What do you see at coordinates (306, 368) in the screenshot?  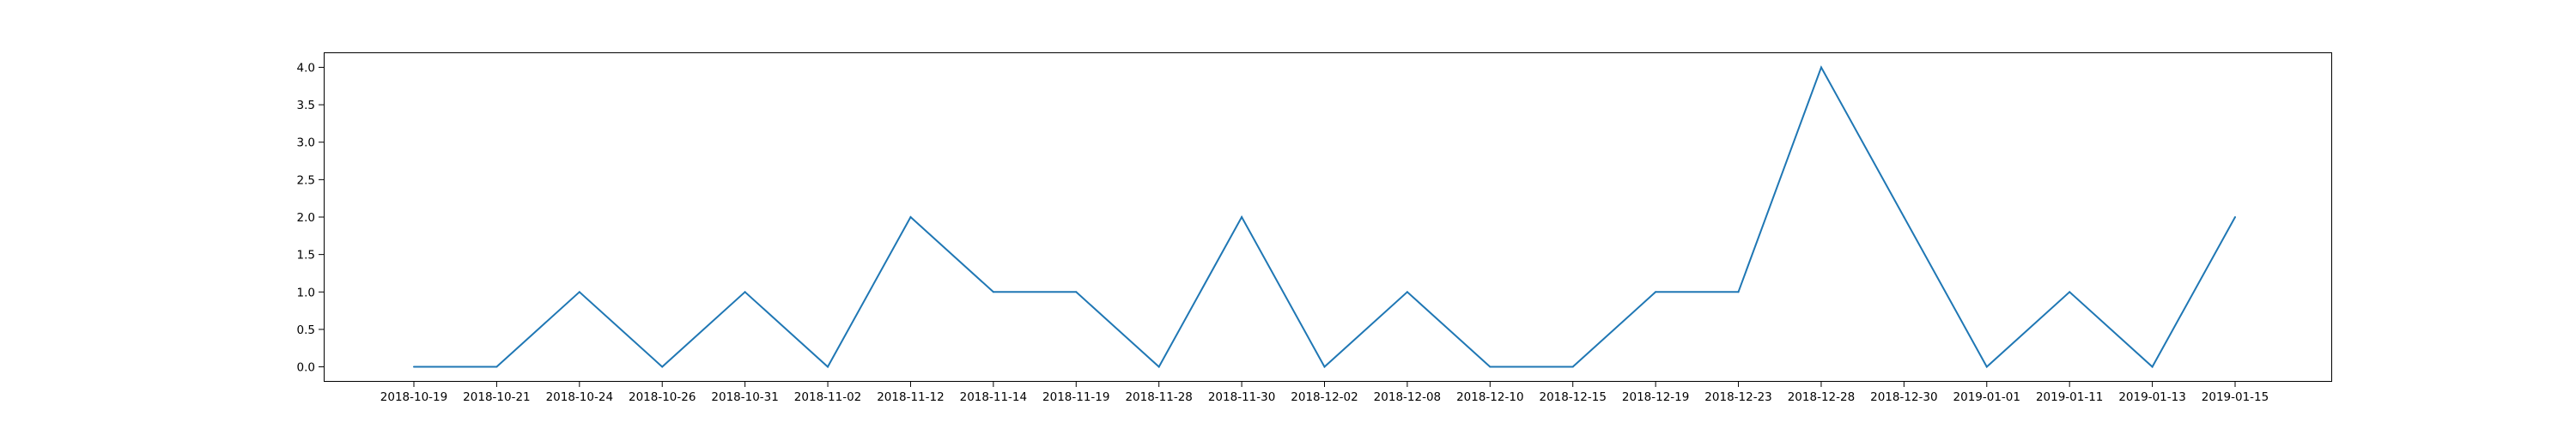 I see `y-tick-label: 0.0` at bounding box center [306, 368].